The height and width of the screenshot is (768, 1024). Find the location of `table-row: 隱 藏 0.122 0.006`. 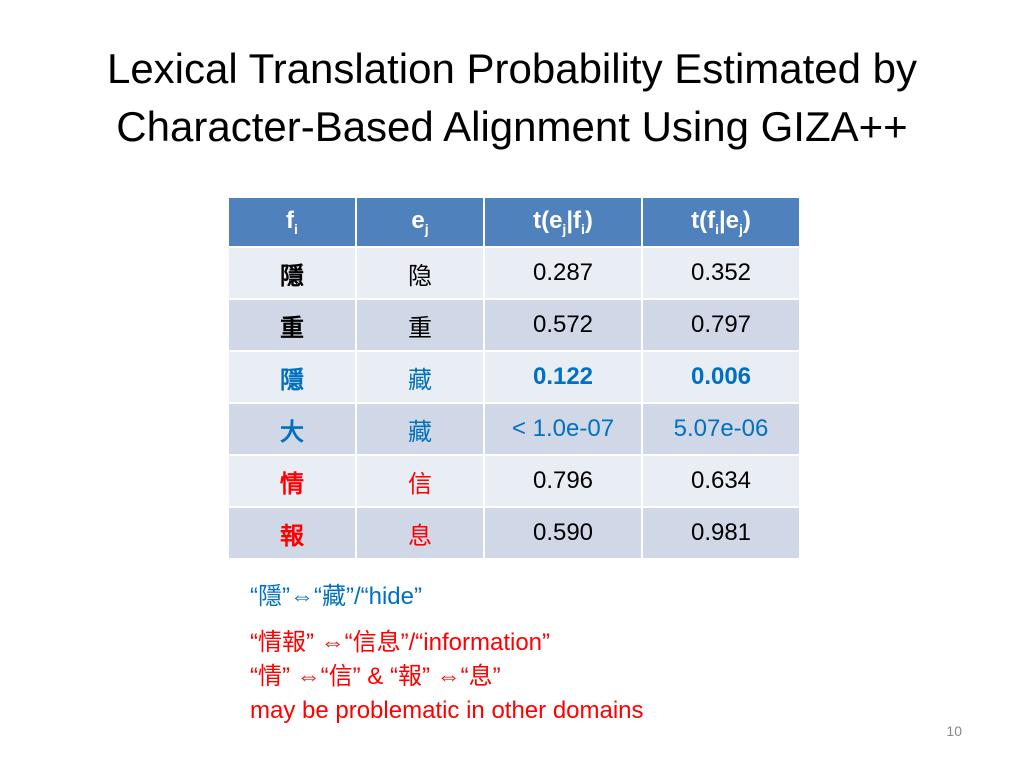

table-row: 隱 藏 0.122 0.006 is located at coordinates (514, 377).